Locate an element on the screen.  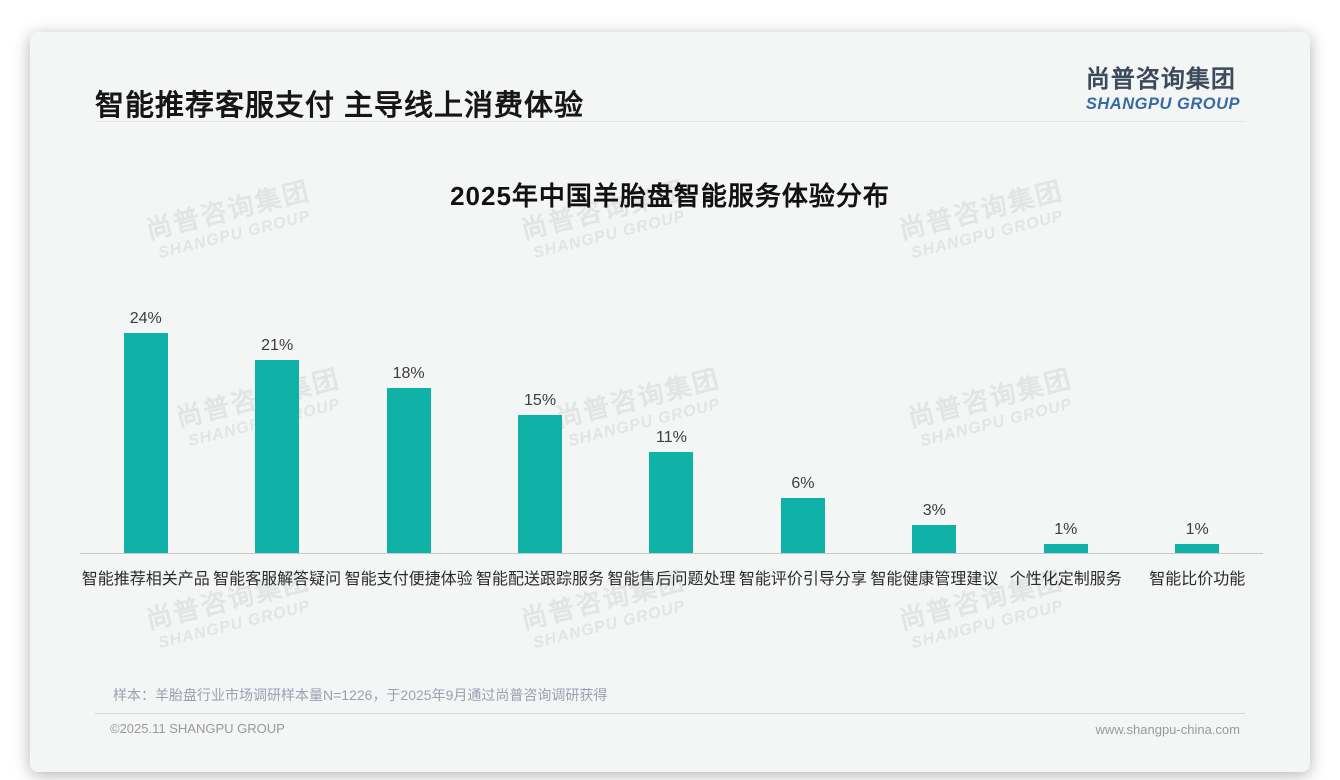
category-label: 个性化定制服务 is located at coordinates (1065, 579).